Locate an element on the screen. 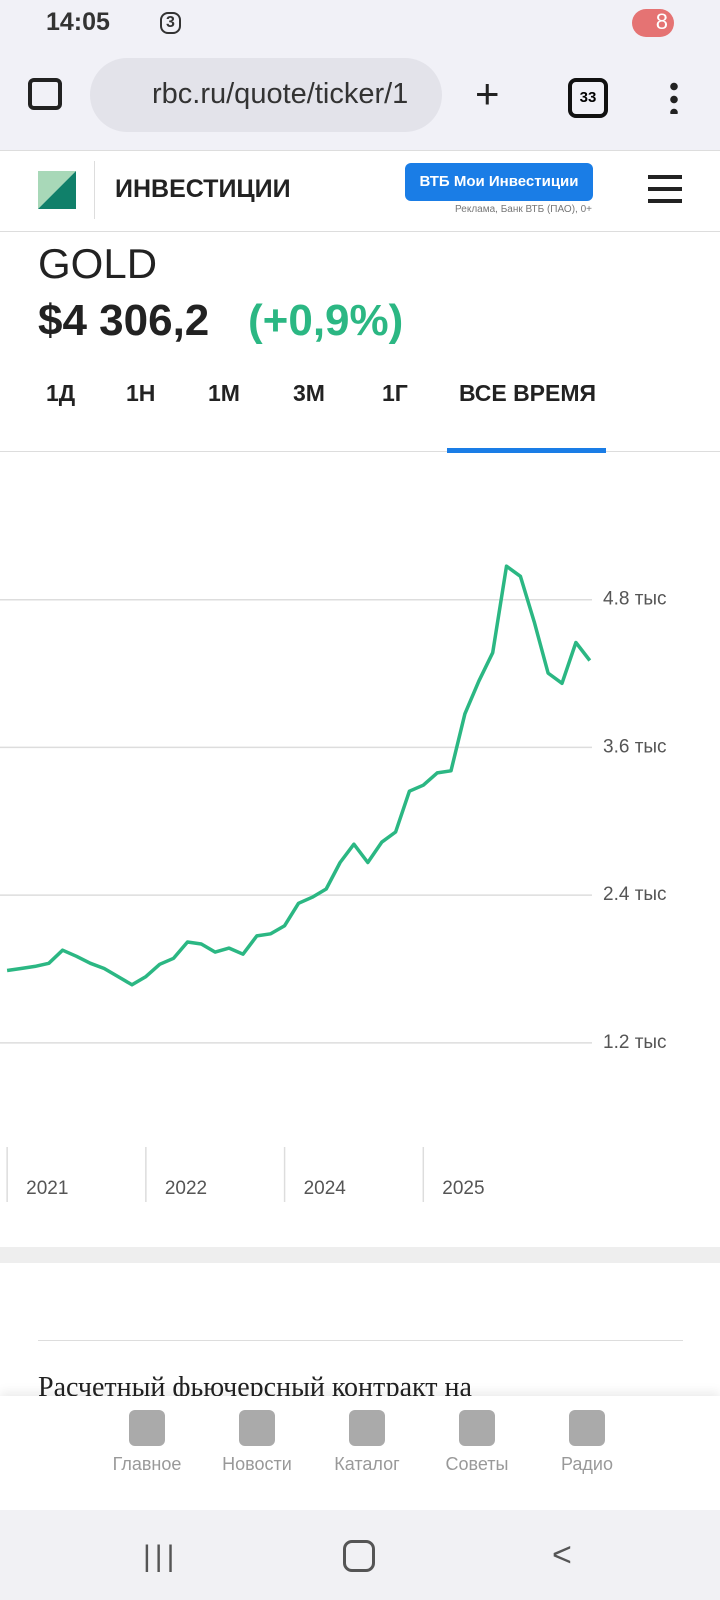 This screenshot has width=720, height=1600. system-nav: ||| < is located at coordinates (360, 1555).